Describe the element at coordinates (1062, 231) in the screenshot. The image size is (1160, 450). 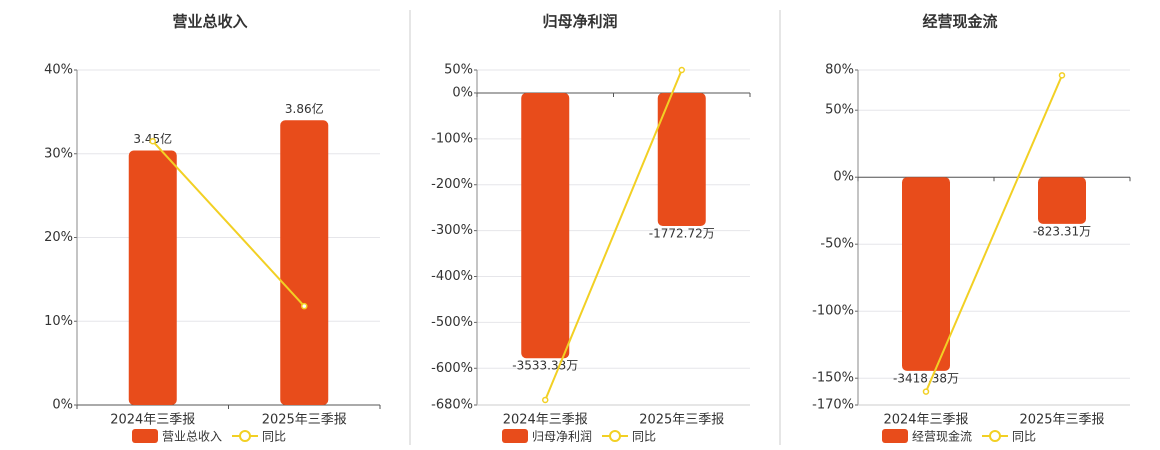
I see `bar-value-label: -823.31万` at that location.